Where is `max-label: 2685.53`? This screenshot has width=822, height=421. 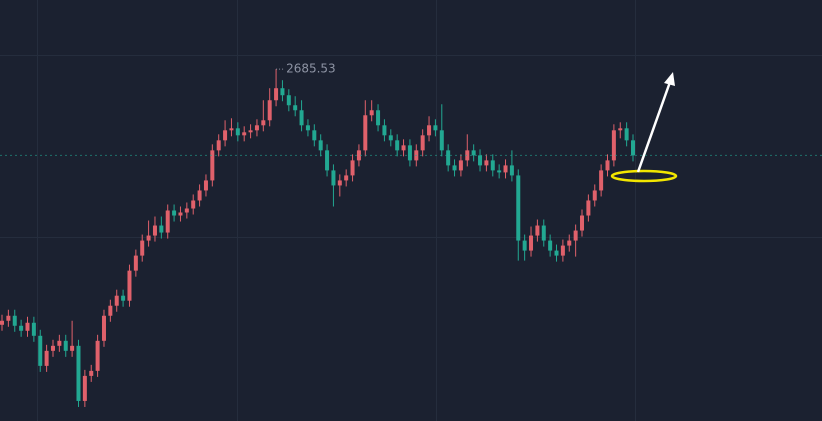
max-label: 2685.53 is located at coordinates (311, 69).